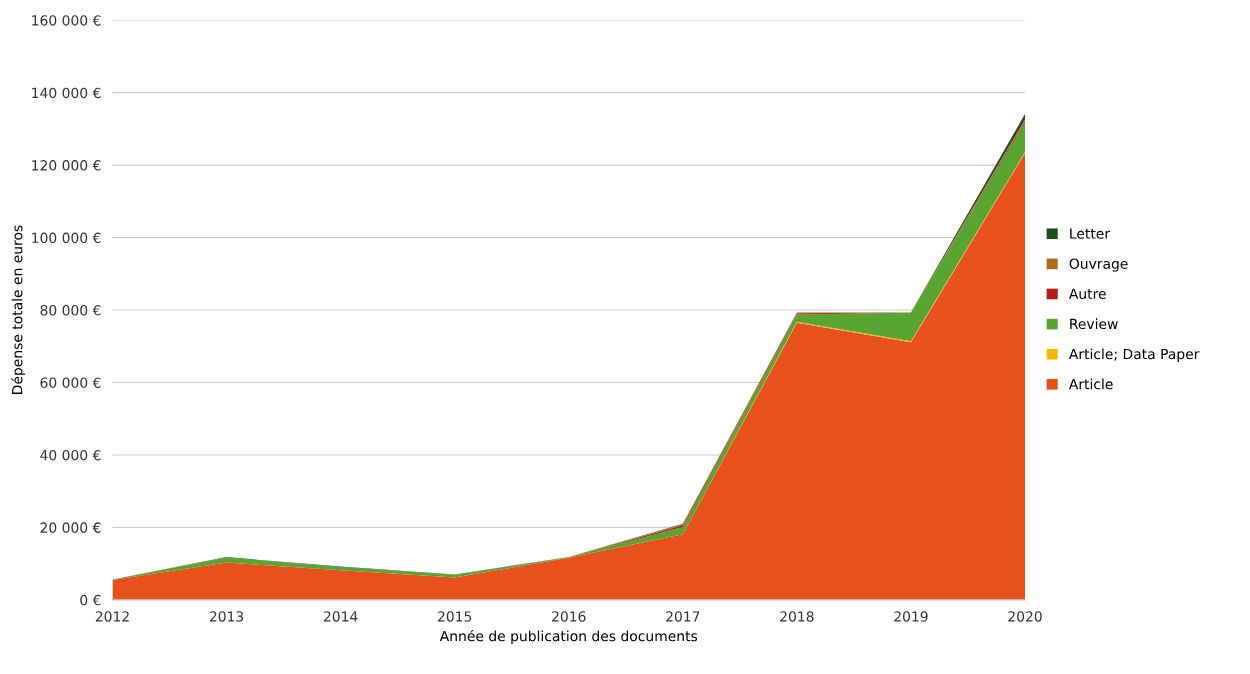 Image resolution: width=1250 pixels, height=674 pixels. I want to click on x-tick-label: 2017, so click(683, 616).